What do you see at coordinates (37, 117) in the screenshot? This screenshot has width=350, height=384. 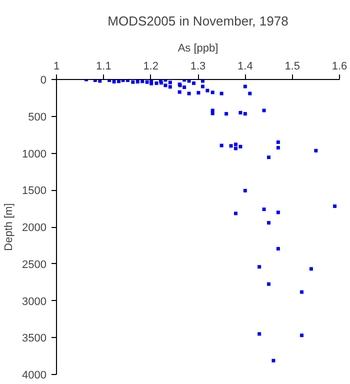 I see `y-tick-label: 500` at bounding box center [37, 117].